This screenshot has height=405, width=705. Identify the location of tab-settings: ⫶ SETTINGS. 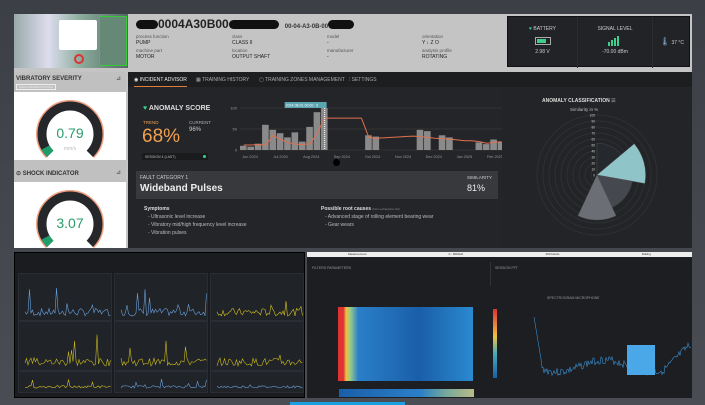
(363, 80).